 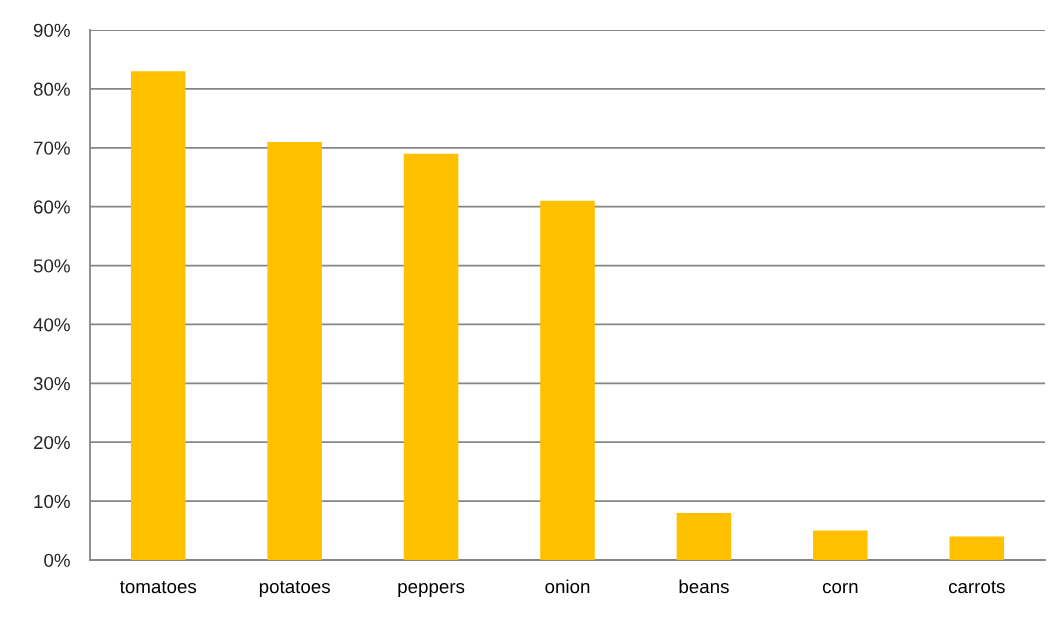 What do you see at coordinates (51, 30) in the screenshot?
I see `y-tick-label: 90%` at bounding box center [51, 30].